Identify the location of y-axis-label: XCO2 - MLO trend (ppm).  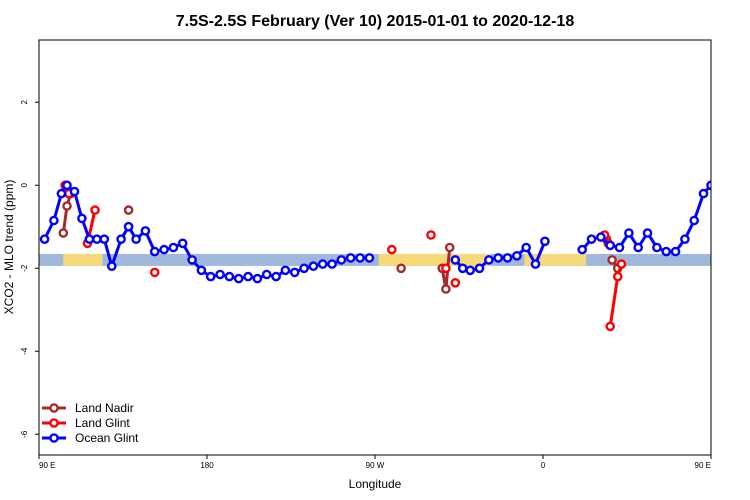
(9, 247).